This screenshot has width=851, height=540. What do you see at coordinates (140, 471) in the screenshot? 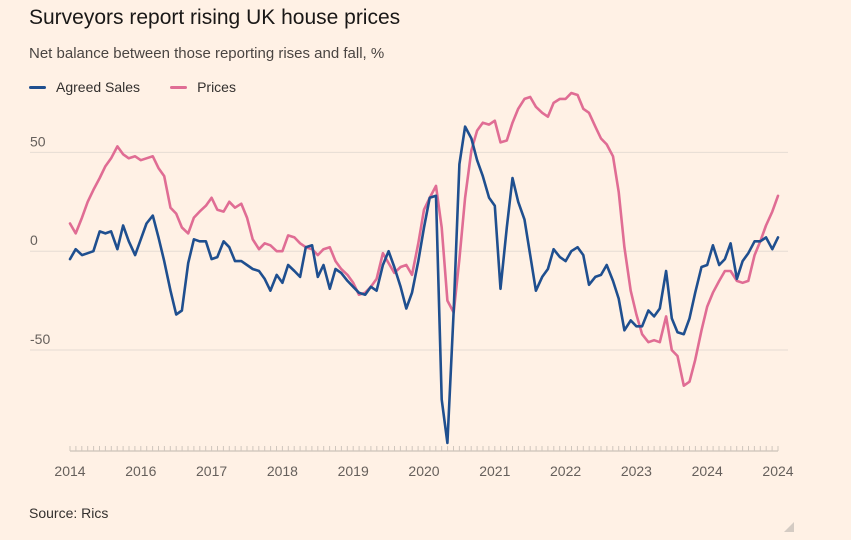
I see `x-tick-label: 2016` at bounding box center [140, 471].